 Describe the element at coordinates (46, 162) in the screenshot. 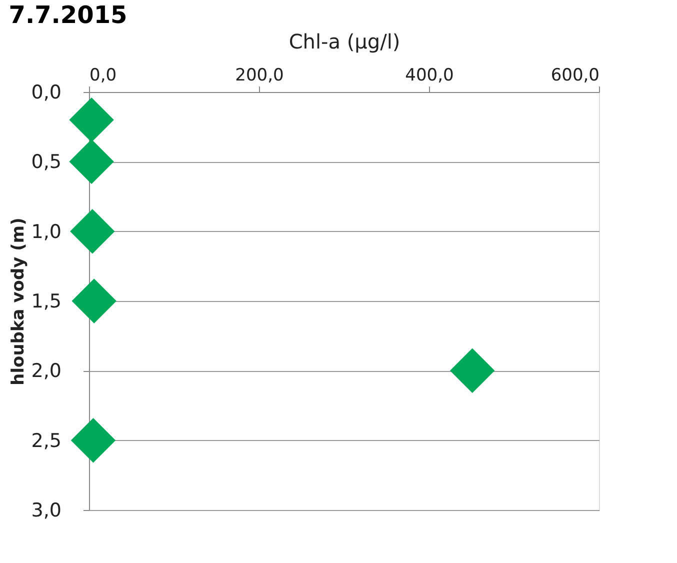

I see `y-tick-label: 0,5` at that location.